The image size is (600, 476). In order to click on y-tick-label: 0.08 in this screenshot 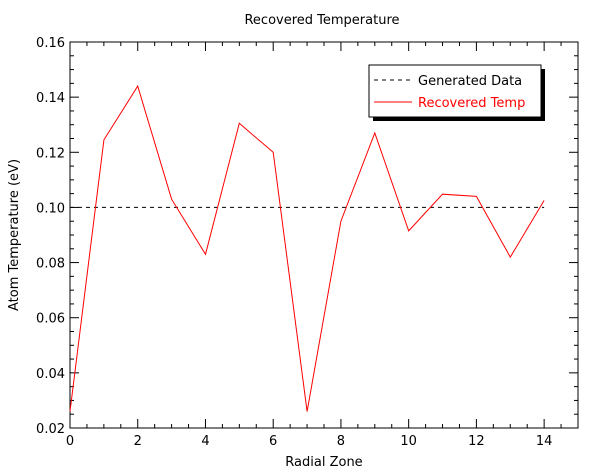, I will do `click(50, 264)`.